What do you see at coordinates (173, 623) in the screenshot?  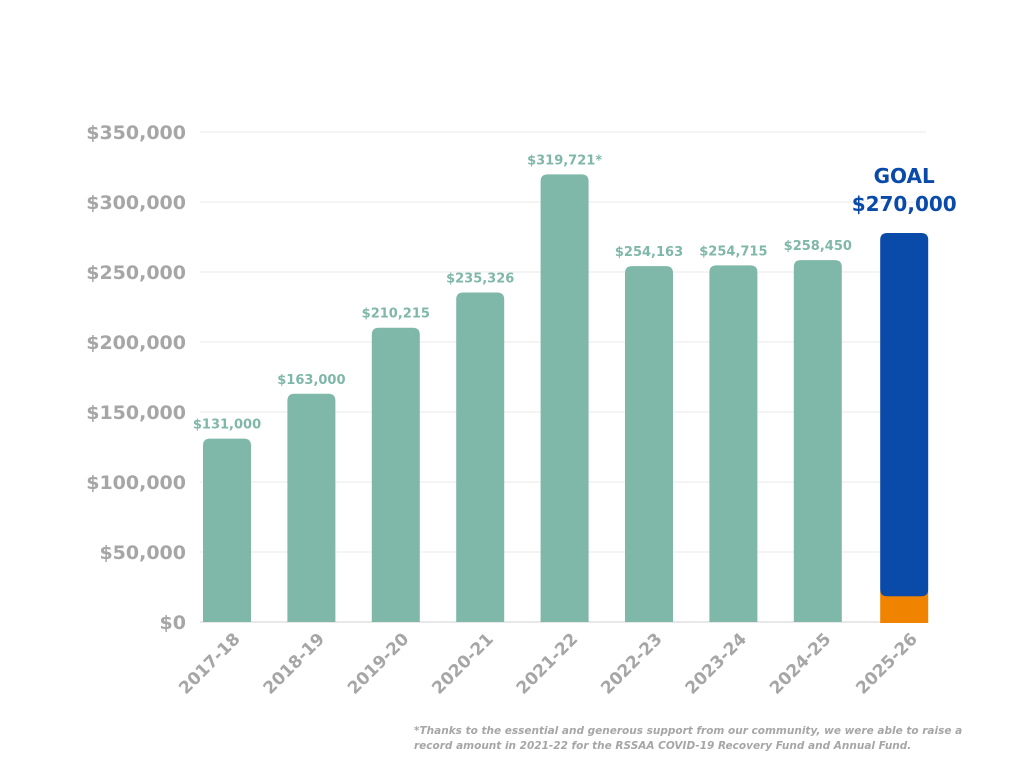 I see `y-tick-label: $0` at bounding box center [173, 623].